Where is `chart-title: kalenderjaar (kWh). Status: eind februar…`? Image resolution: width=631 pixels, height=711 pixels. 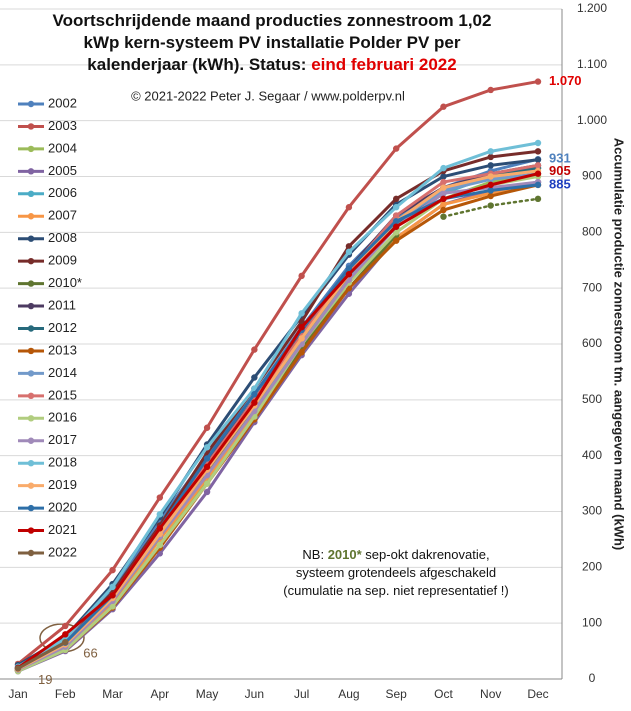 chart-title: kalenderjaar (kWh). Status: eind februar… is located at coordinates (271, 64).